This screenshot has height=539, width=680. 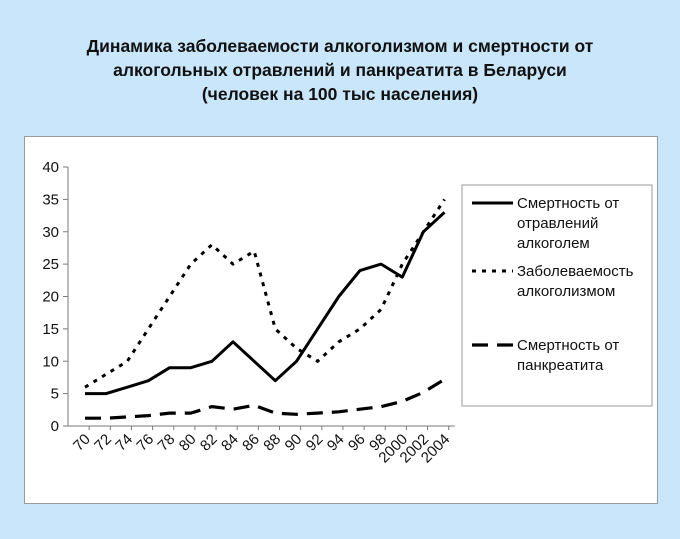 I want to click on y-tick-label: 30, so click(x=50, y=232).